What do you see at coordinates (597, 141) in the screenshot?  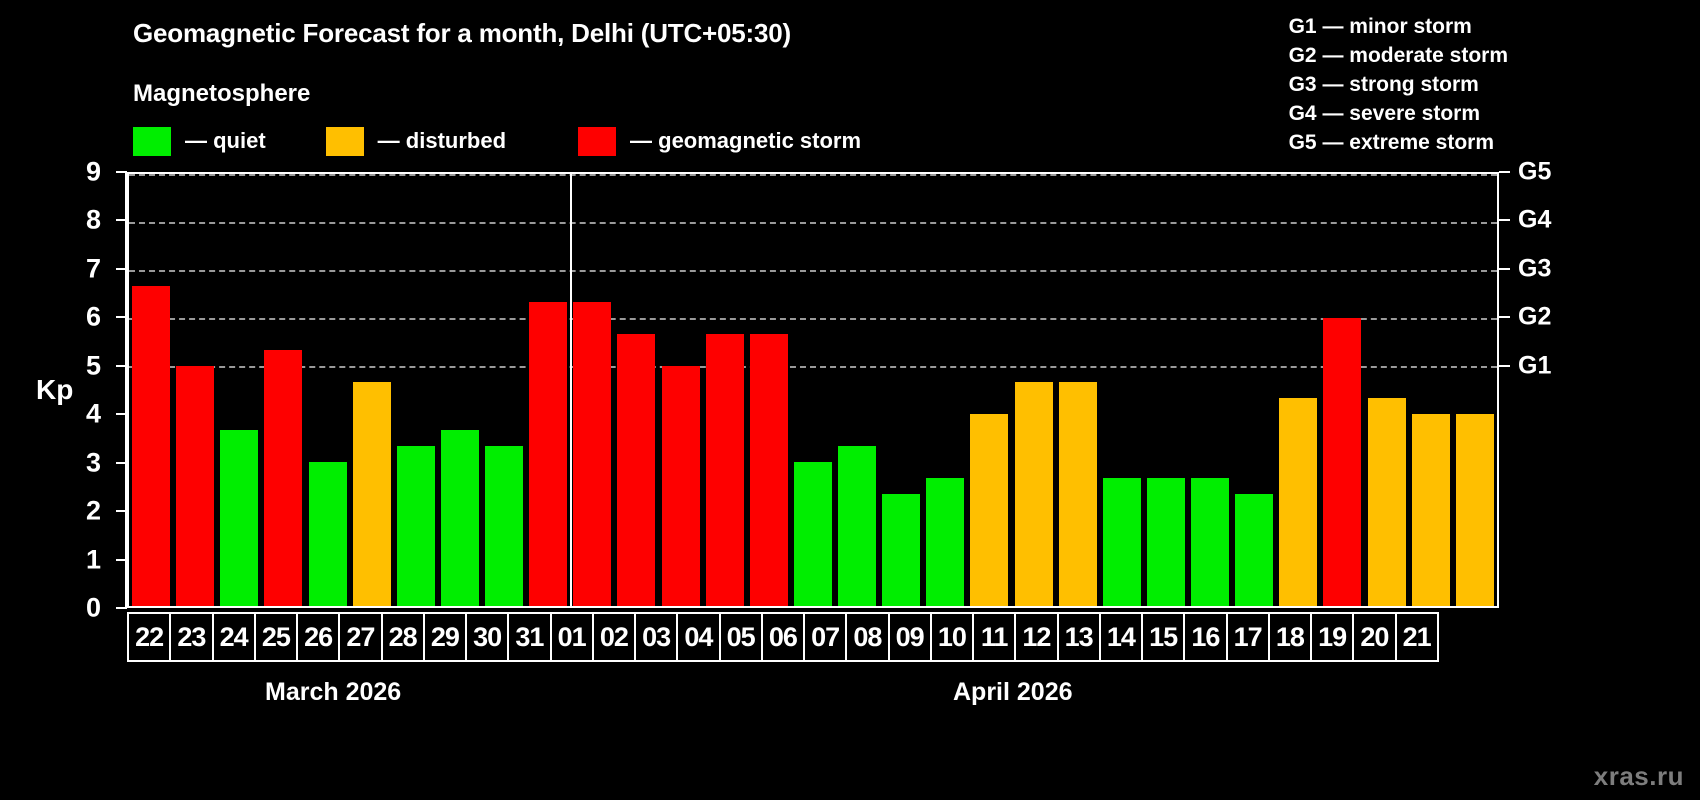 I see `legend-swatch-storm` at bounding box center [597, 141].